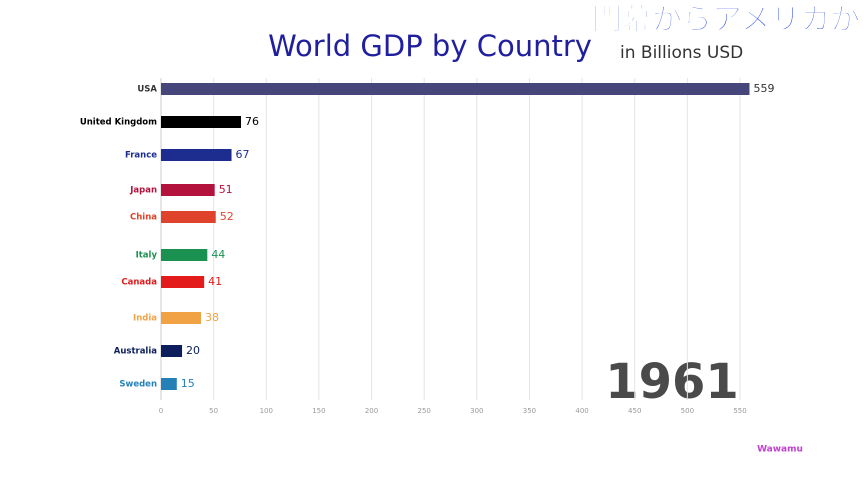 Image resolution: width=864 pixels, height=486 pixels. I want to click on x-tick-label: 450, so click(634, 411).